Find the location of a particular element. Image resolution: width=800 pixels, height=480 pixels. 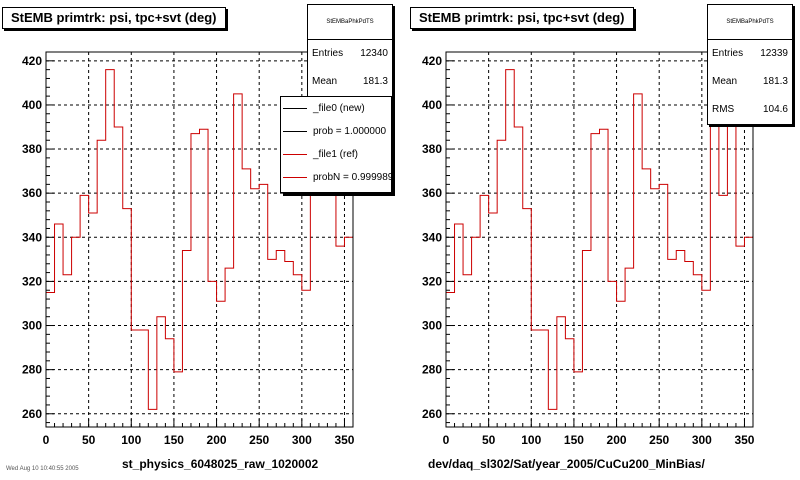

legend-label-file0: _file0 (new) is located at coordinates (339, 108).